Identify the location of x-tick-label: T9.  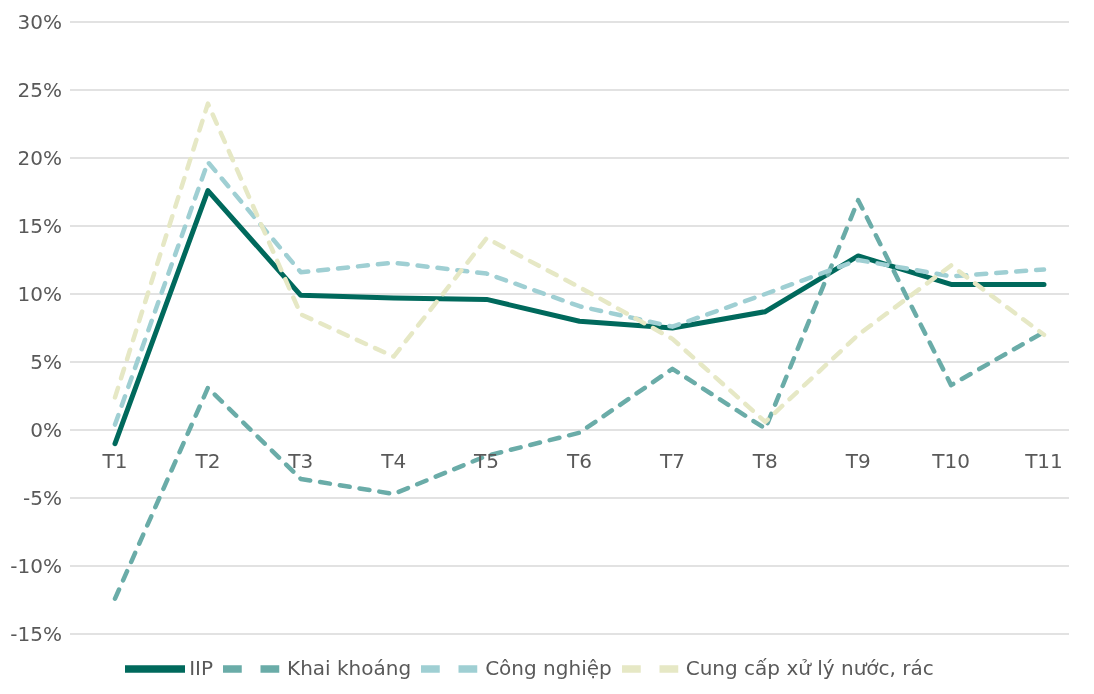
(857, 461).